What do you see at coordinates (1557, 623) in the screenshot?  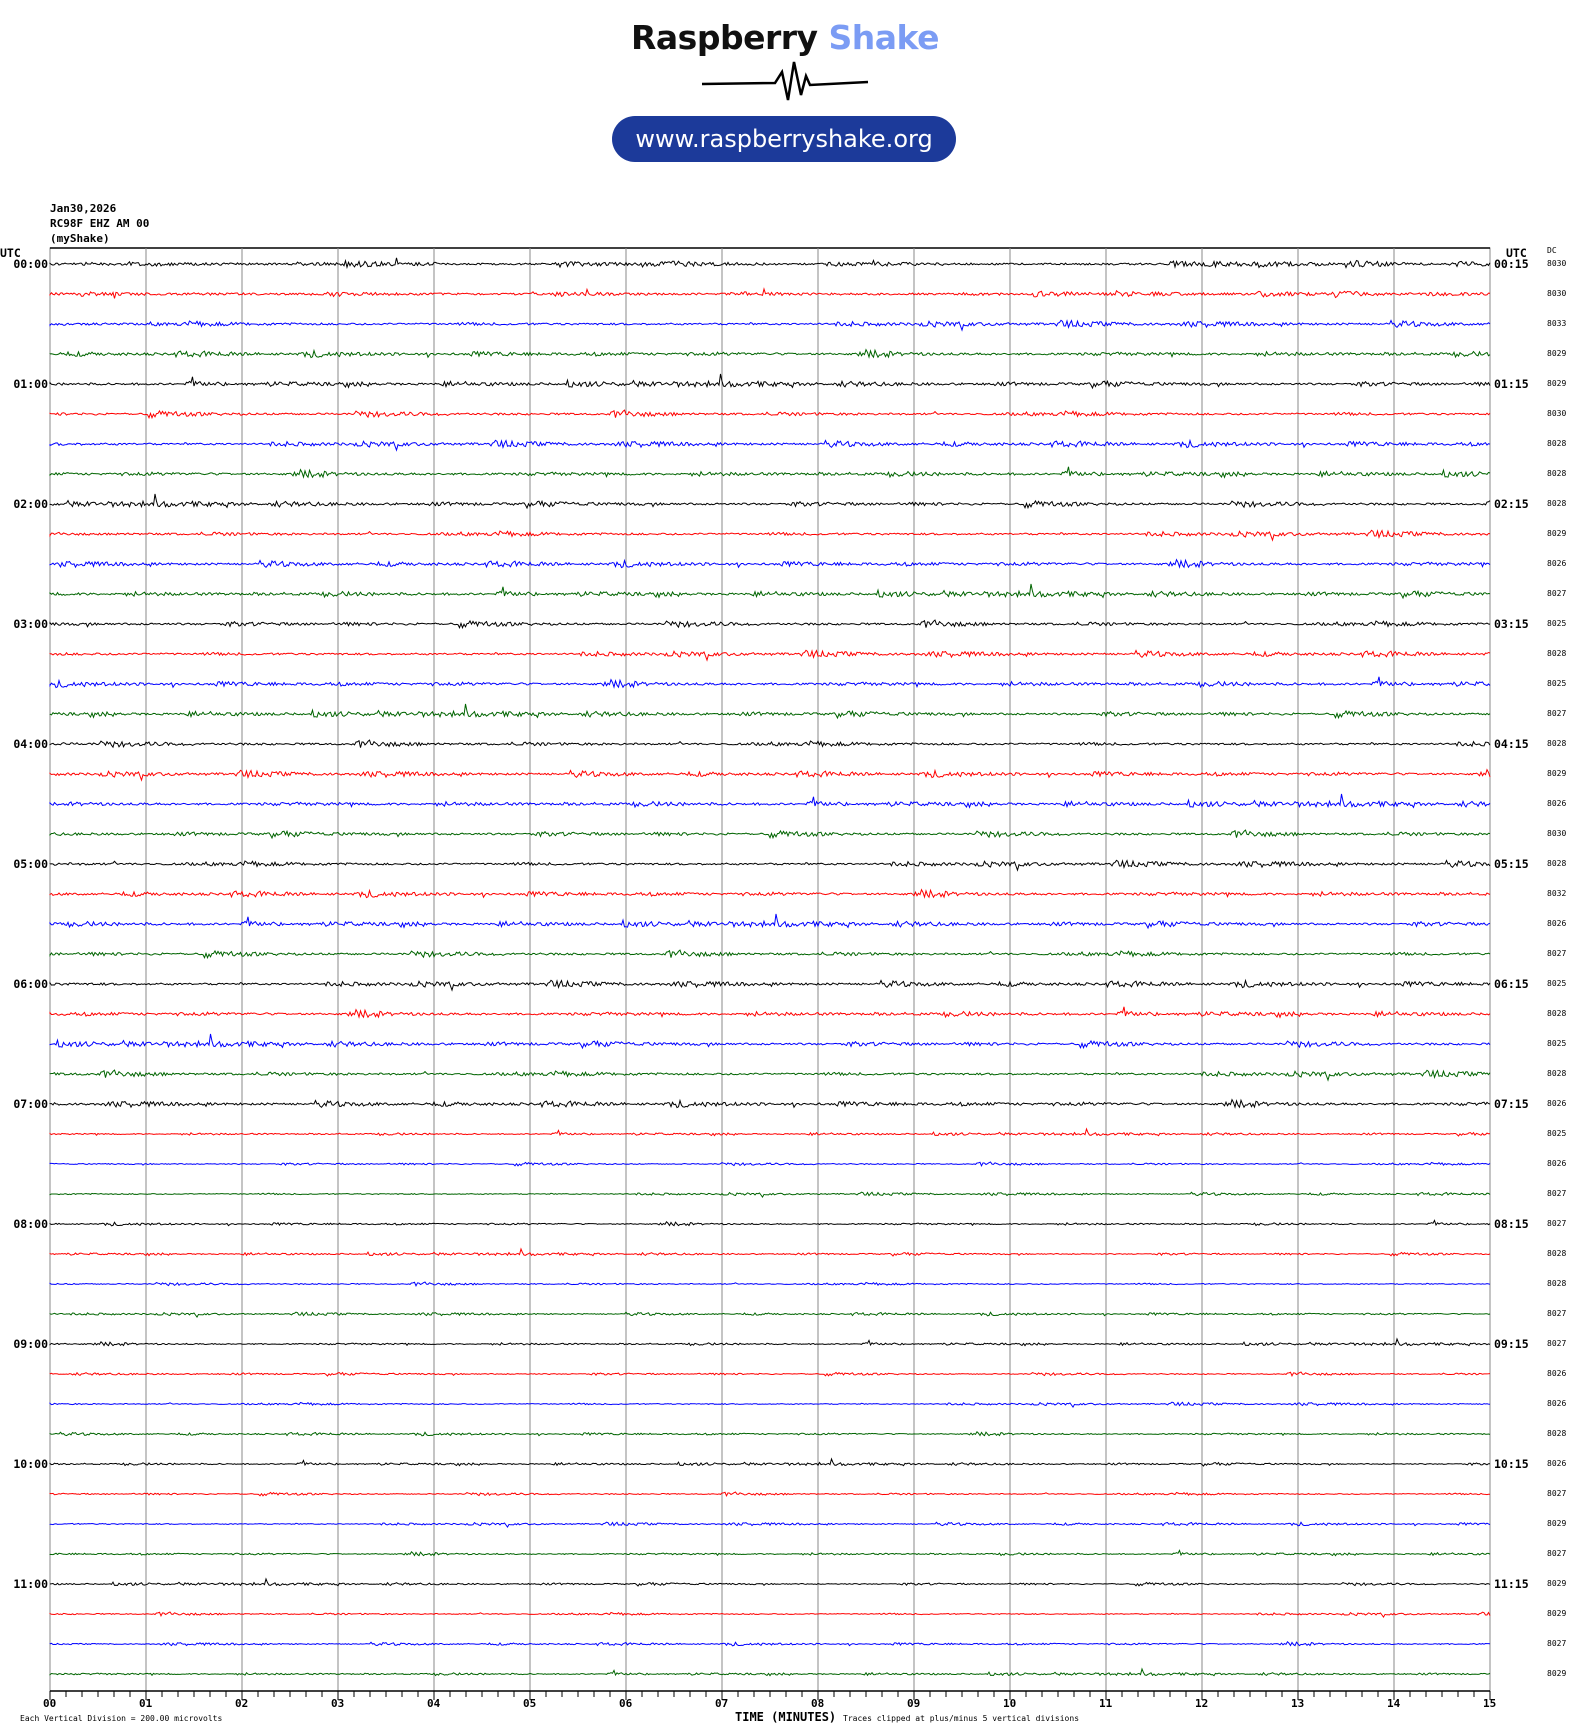 I see `dc-offset-label: 8025` at bounding box center [1557, 623].